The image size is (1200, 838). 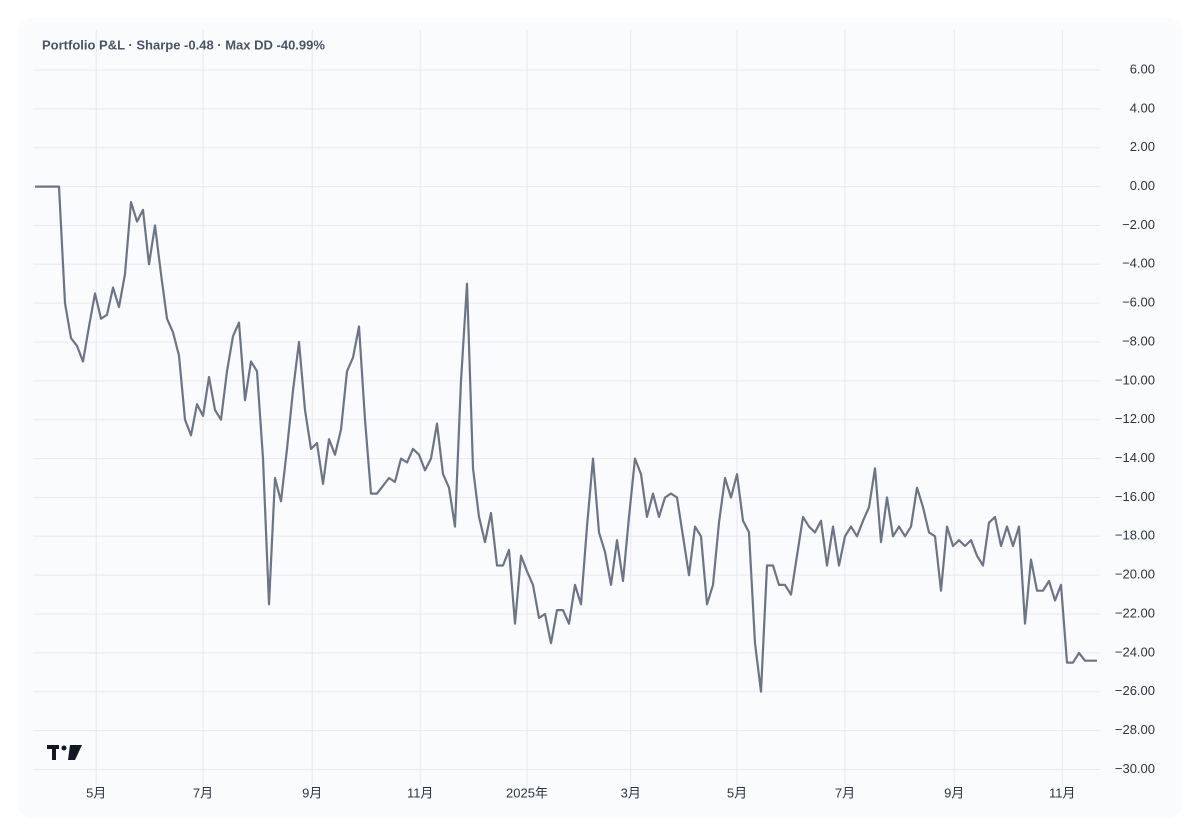 I want to click on y-tick-label: −10.00, so click(x=1135, y=379).